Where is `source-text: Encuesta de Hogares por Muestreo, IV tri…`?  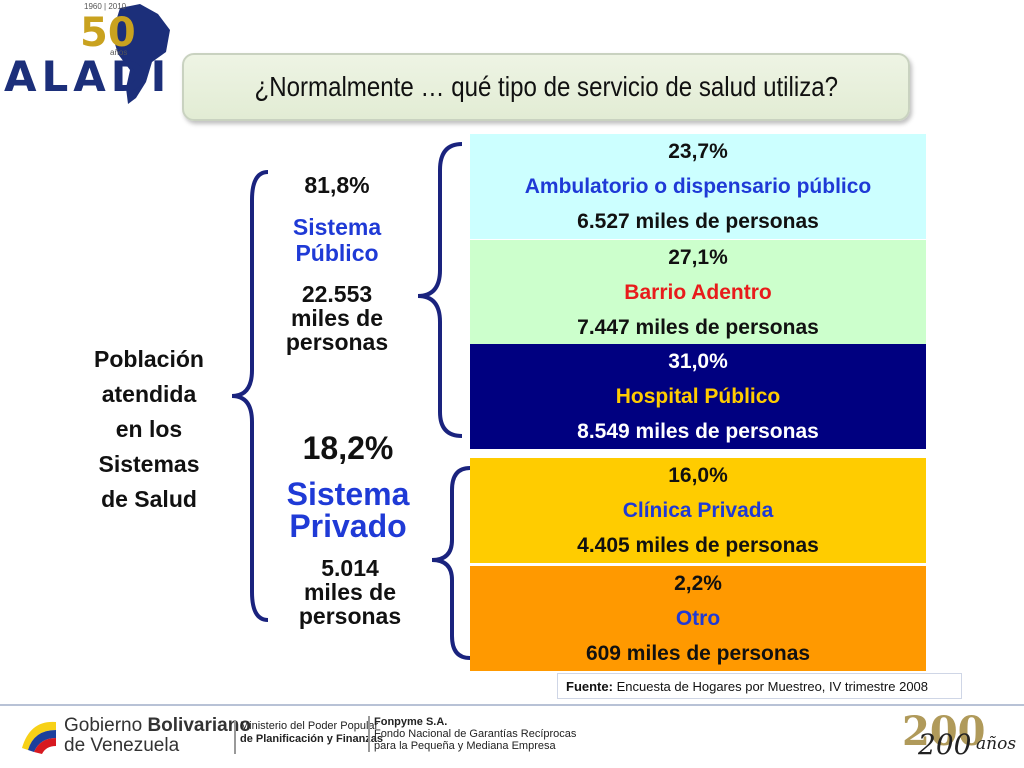
source-text: Encuesta de Hogares por Muestreo, IV tri… is located at coordinates (772, 686).